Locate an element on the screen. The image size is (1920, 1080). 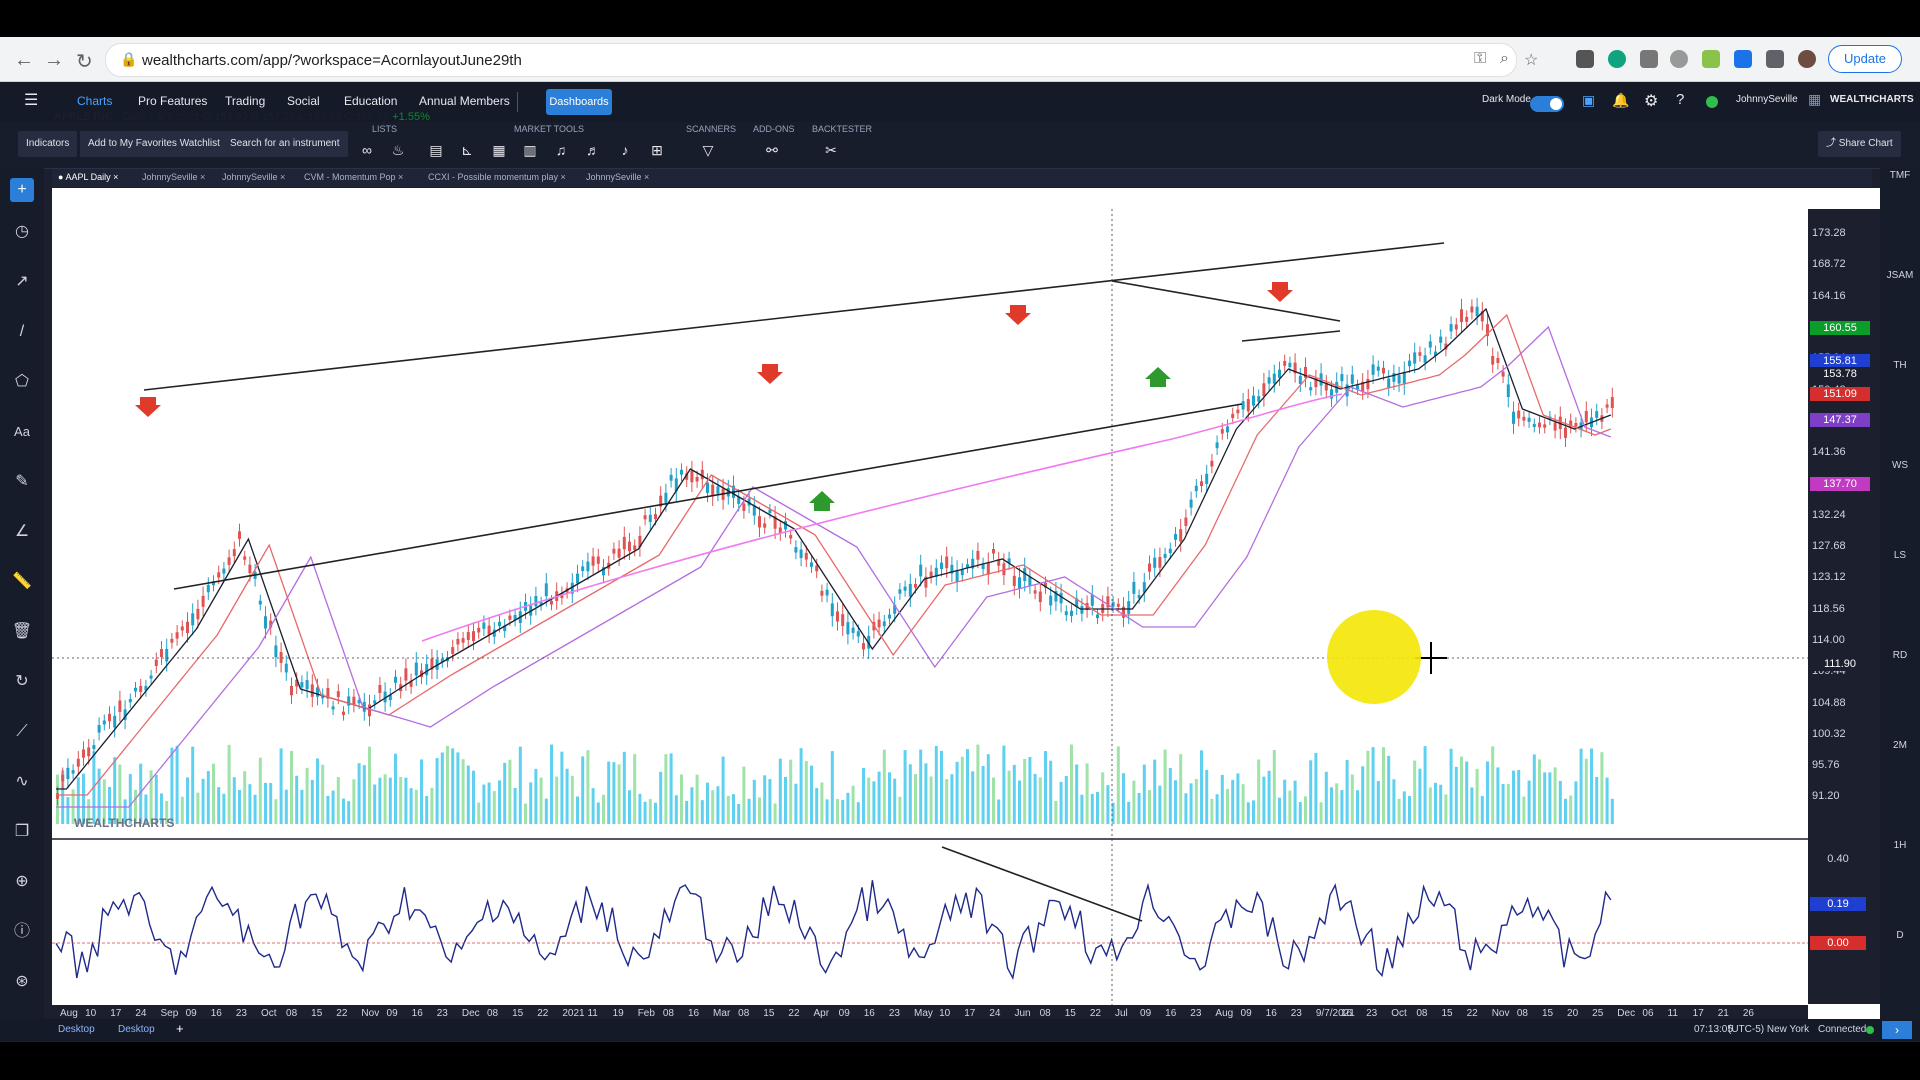
bell-plus-icon: ♬ is located at coordinates (593, 150).